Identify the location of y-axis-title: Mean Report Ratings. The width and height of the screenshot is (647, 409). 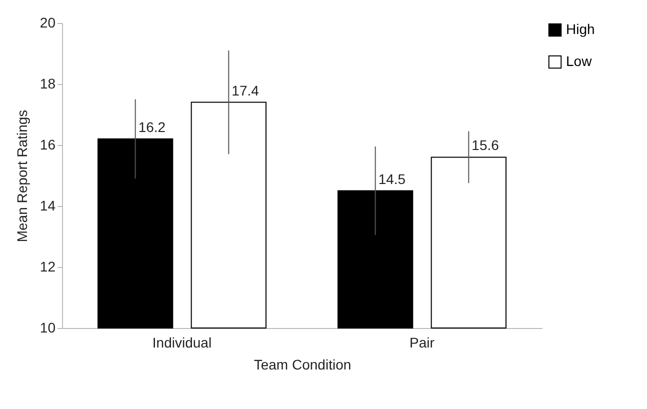
(22, 176).